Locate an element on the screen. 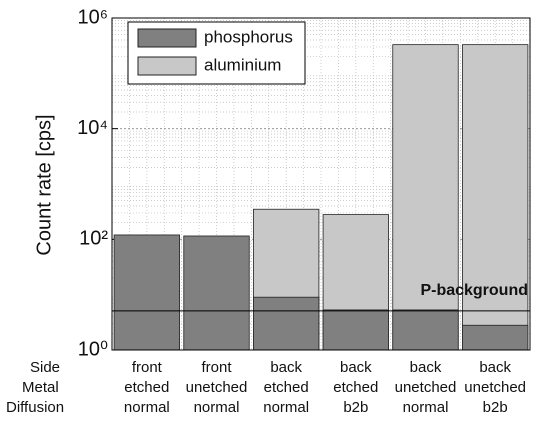  legend-label: phosphorus is located at coordinates (248, 36).